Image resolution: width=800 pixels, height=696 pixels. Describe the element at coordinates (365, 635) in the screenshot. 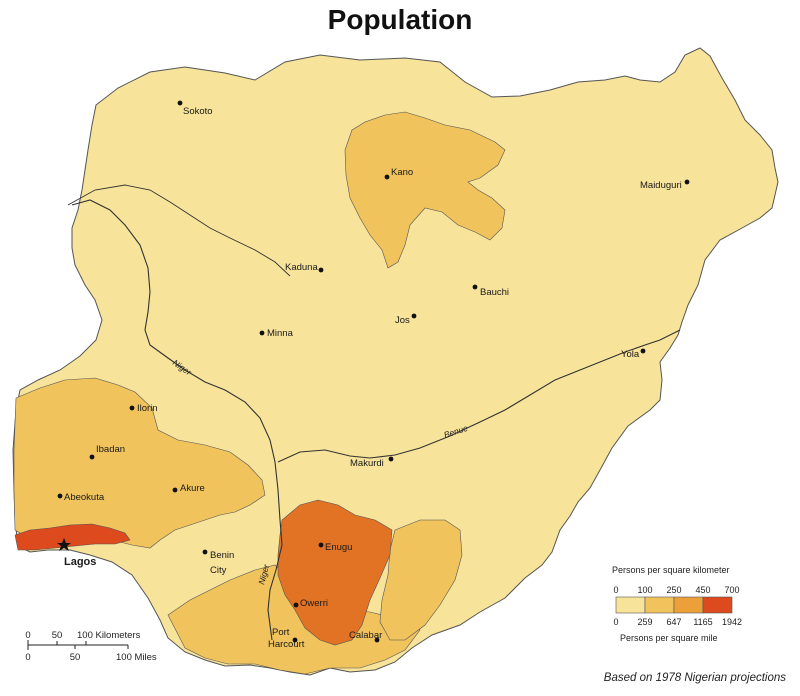

I see `city-label-calabar: Calabar` at that location.